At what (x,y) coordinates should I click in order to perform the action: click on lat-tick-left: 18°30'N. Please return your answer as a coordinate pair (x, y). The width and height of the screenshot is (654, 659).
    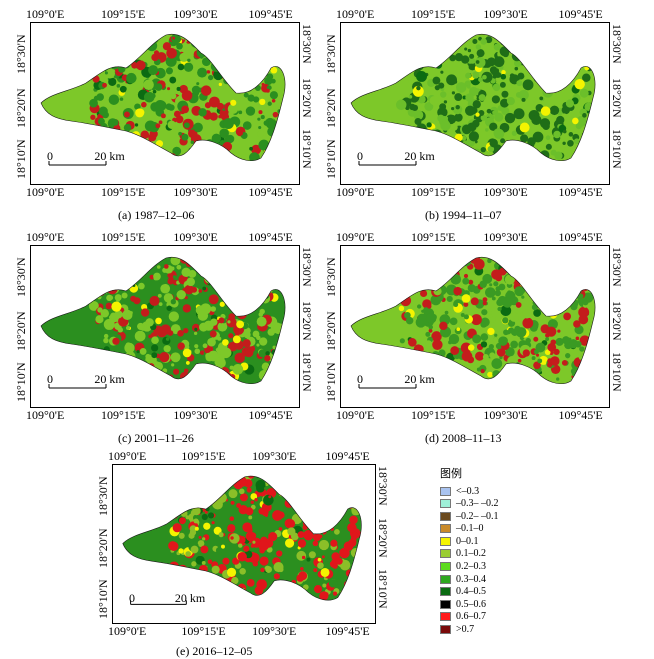
    Looking at the image, I should click on (331, 54).